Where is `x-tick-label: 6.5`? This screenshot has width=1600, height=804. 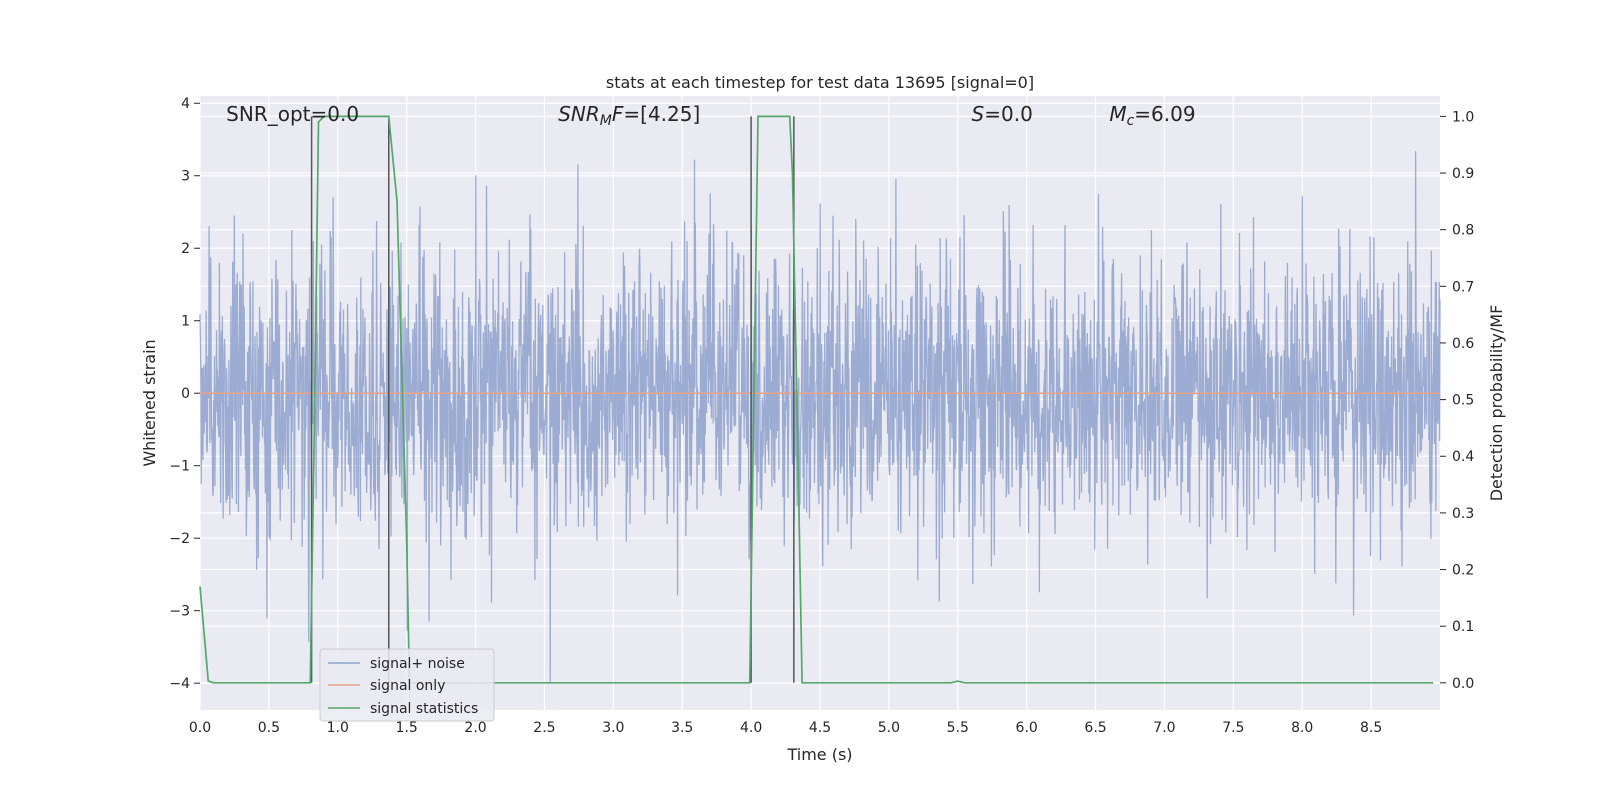 x-tick-label: 6.5 is located at coordinates (1095, 728).